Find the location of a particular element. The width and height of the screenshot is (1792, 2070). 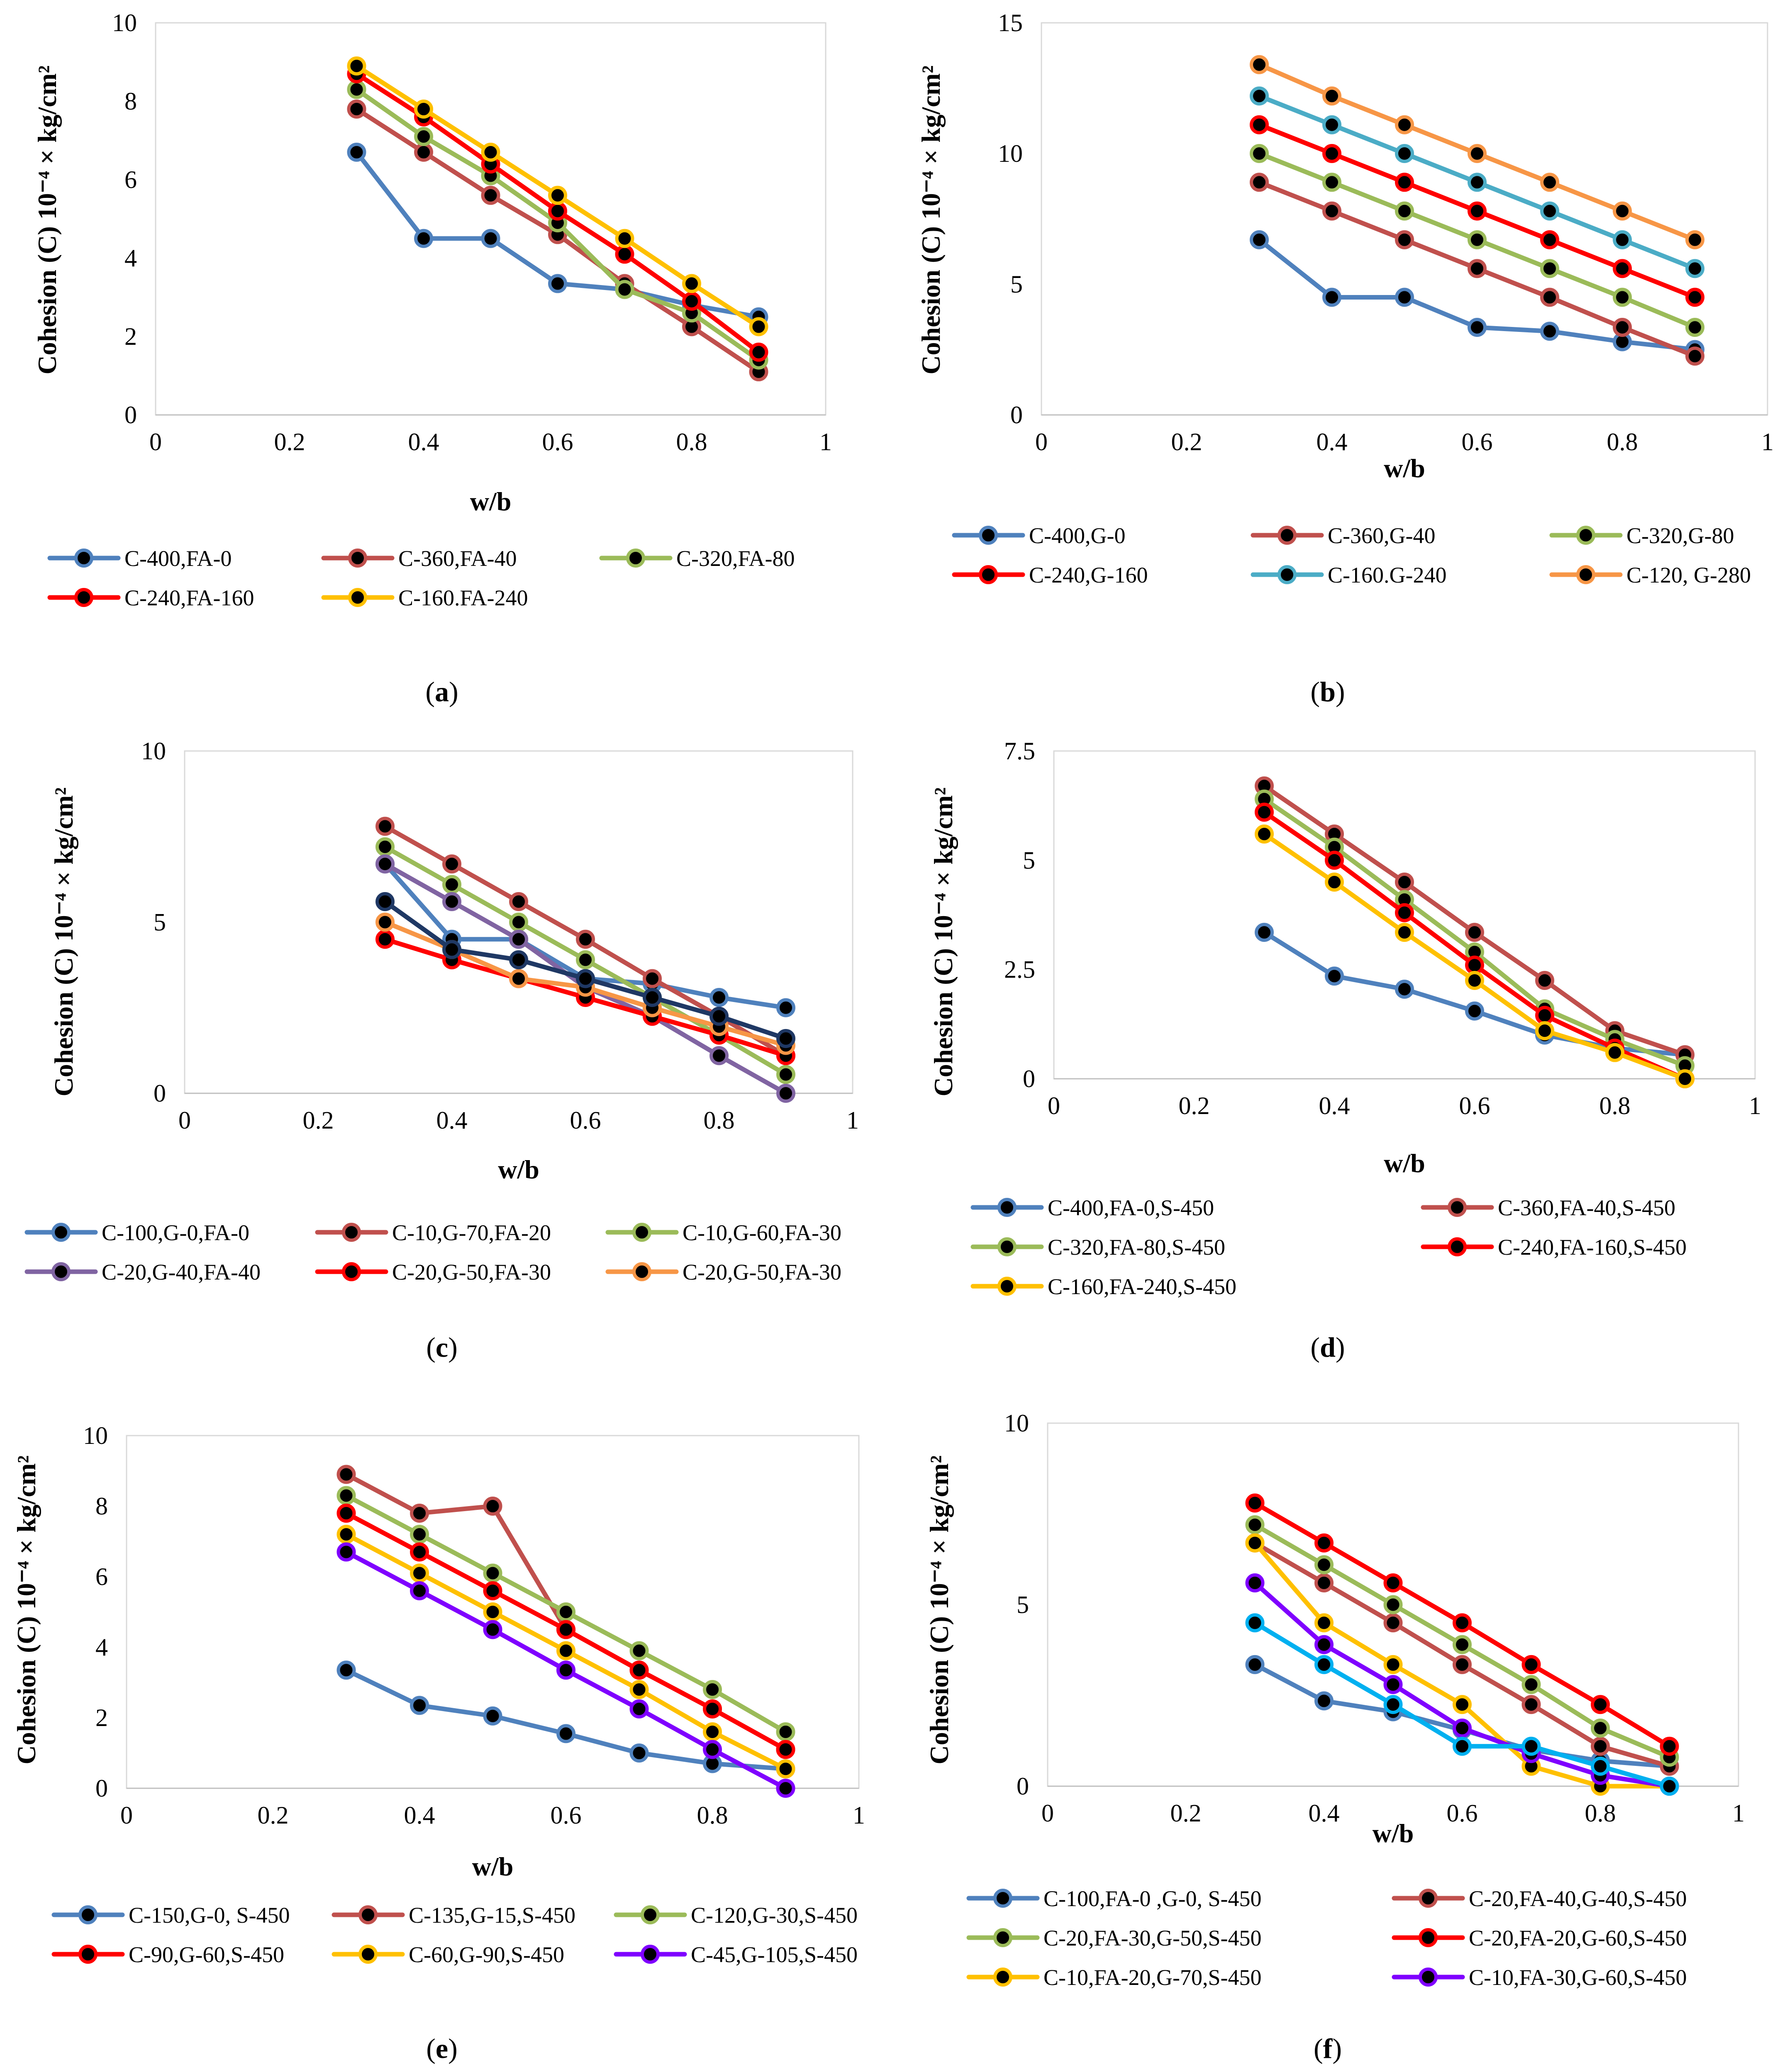

legend-label: C-160,FA-240,S-450 is located at coordinates (1142, 1286).